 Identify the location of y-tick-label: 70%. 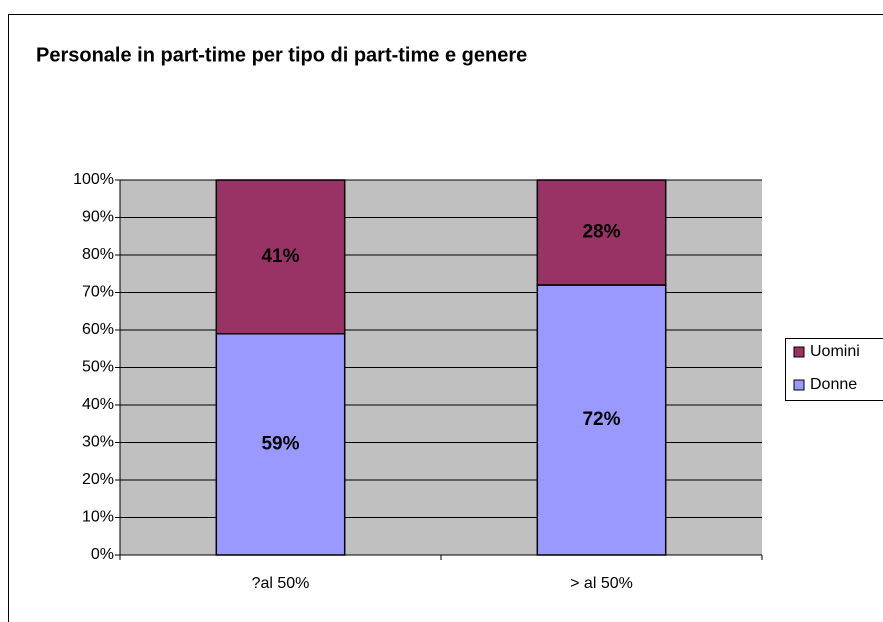
(98, 292).